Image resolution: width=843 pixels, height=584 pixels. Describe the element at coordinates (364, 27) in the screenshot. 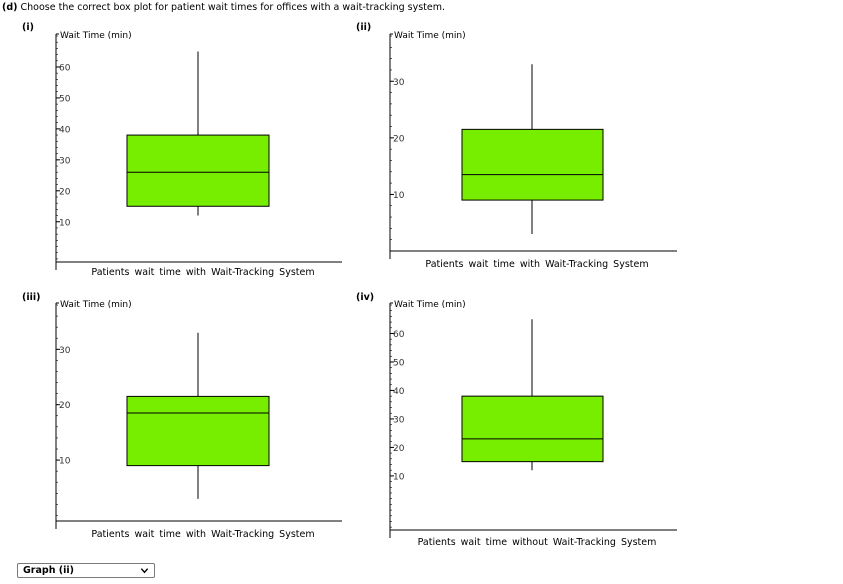

I see `panel-label-ii: (ii)` at that location.